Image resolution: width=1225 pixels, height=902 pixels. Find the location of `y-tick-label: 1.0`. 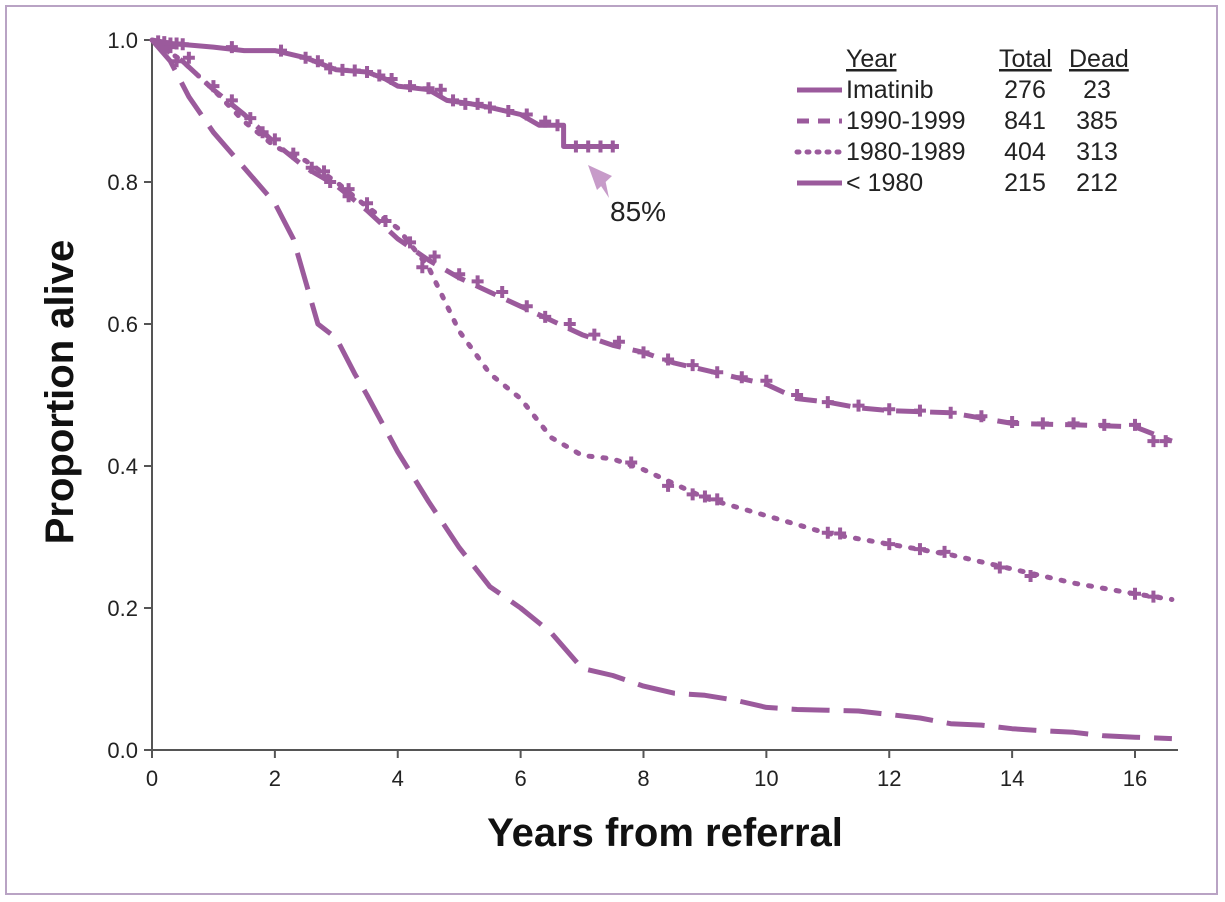

y-tick-label: 1.0 is located at coordinates (122, 40).